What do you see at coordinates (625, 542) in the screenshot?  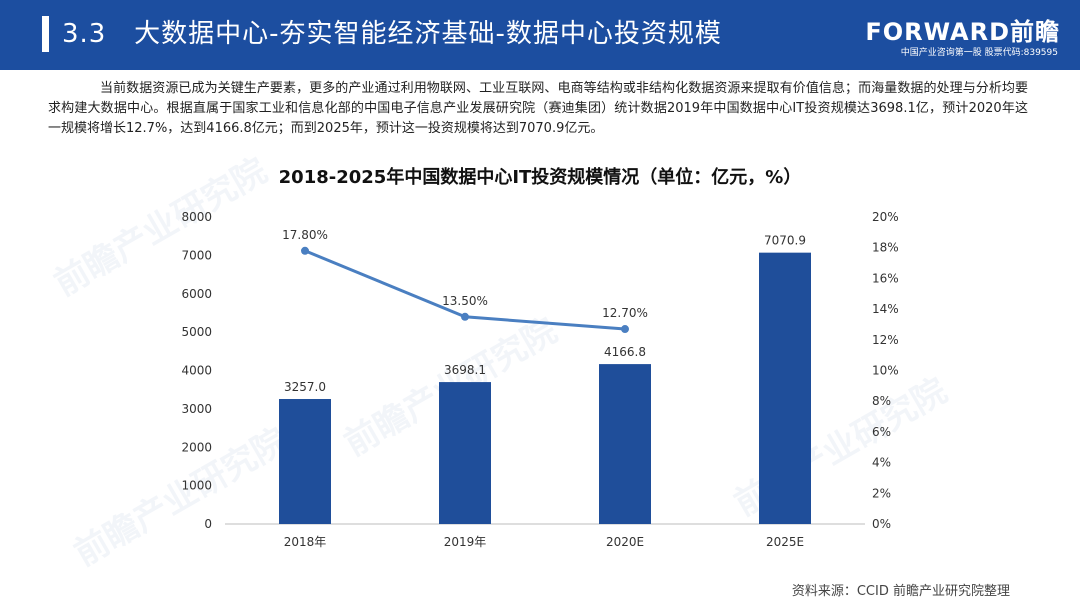 I see `category-label: 2020E` at bounding box center [625, 542].